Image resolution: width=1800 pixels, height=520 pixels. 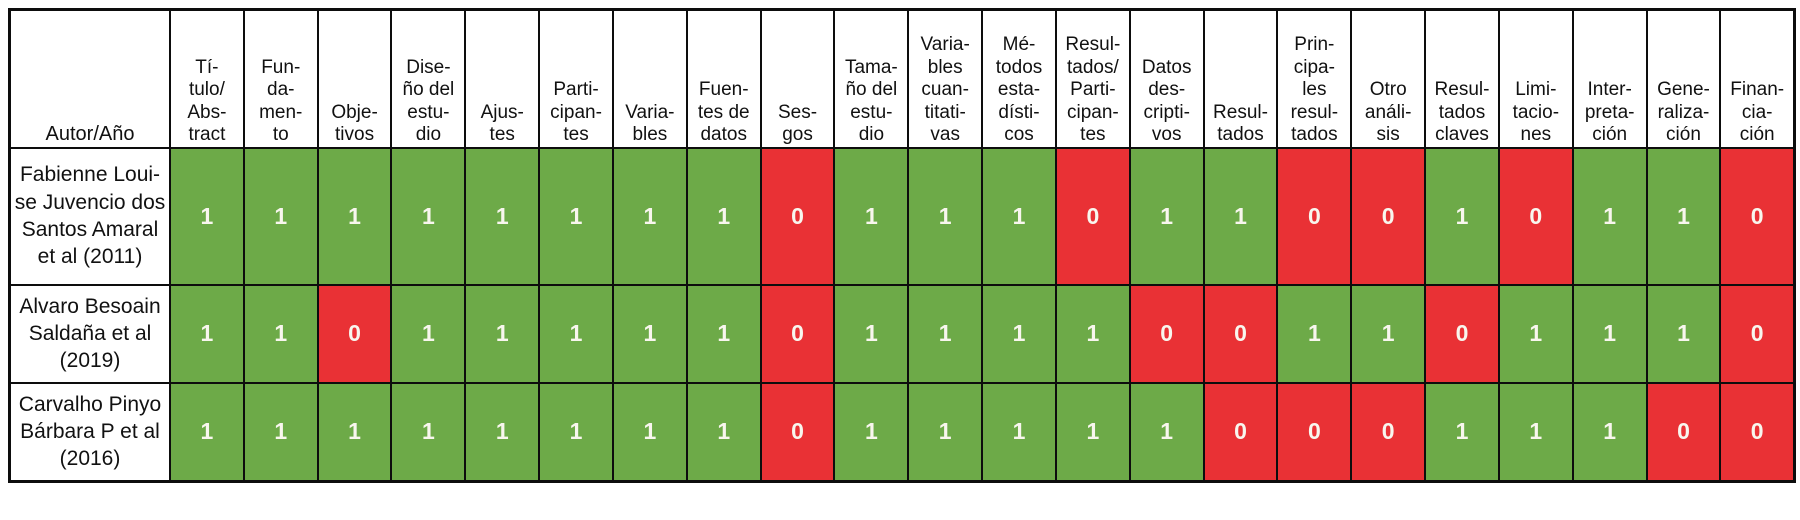 I want to click on column-header: Resul- tados claves, so click(x=1462, y=78).